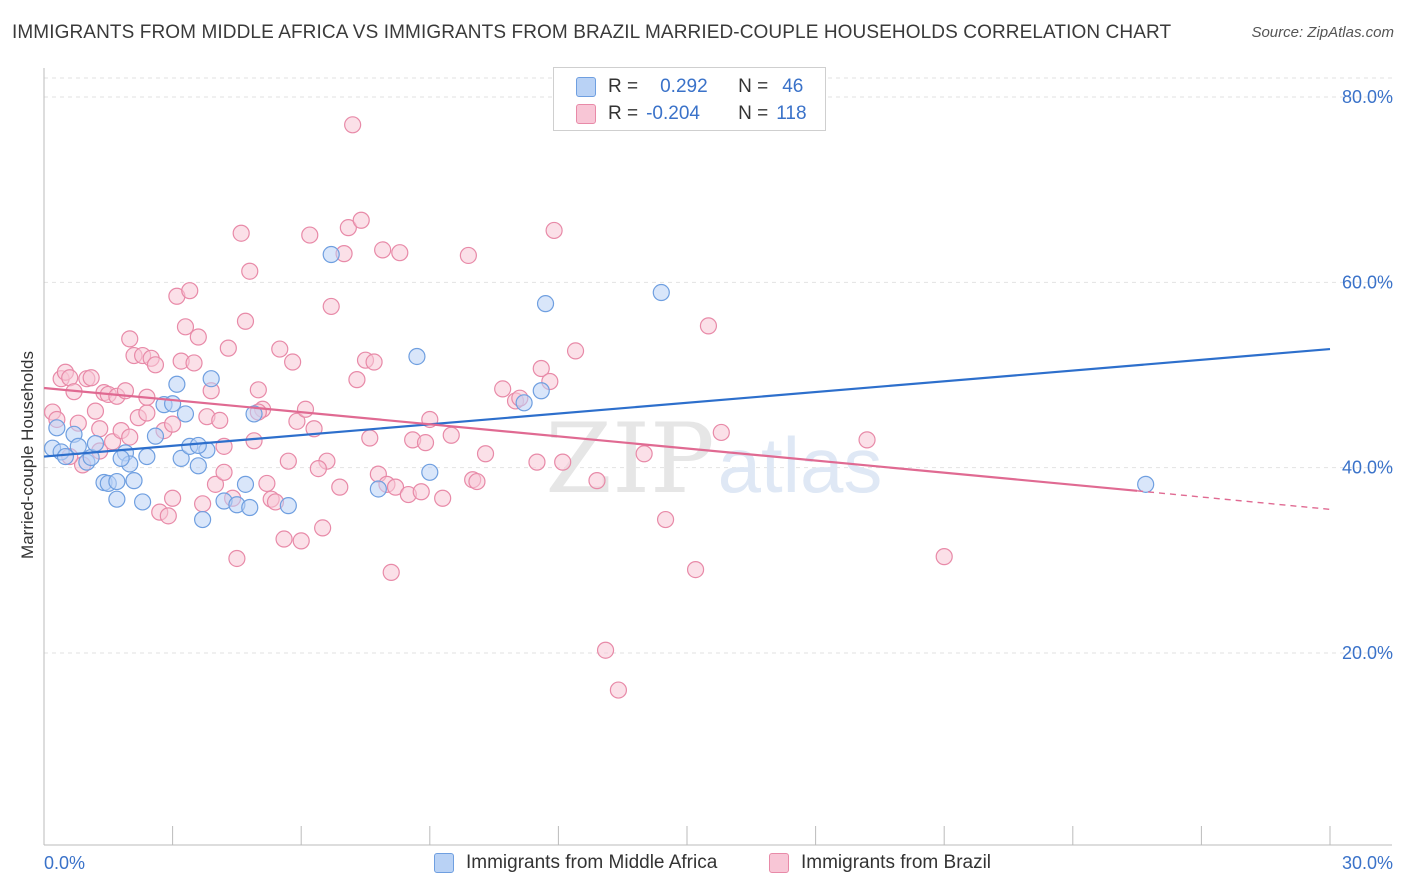 The height and width of the screenshot is (892, 1406). Describe the element at coordinates (753, 113) in the screenshot. I see `n-label: N =` at that location.